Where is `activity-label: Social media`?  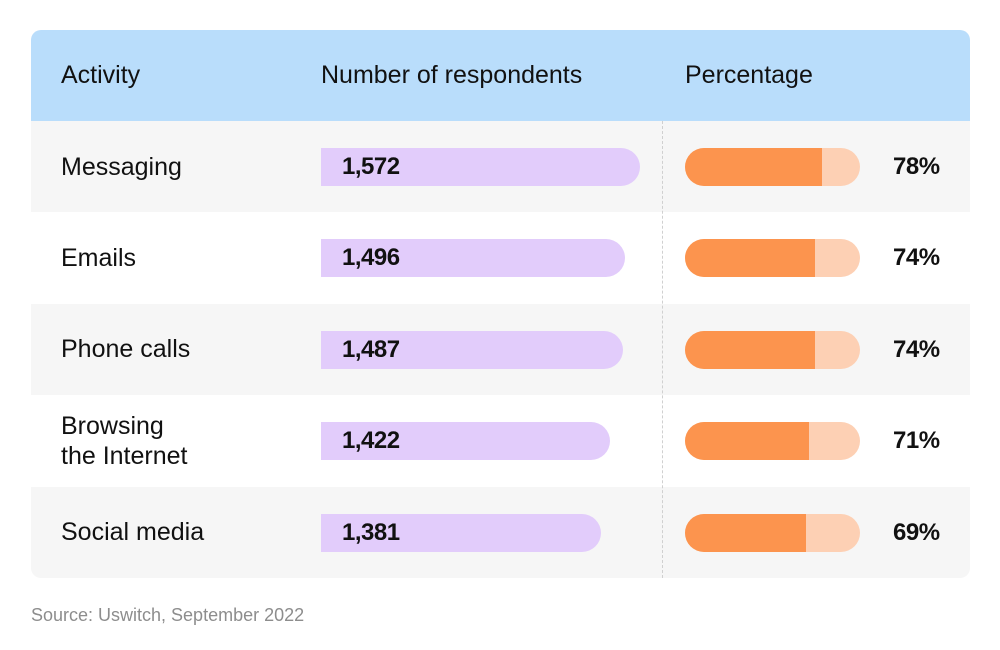
activity-label: Social media is located at coordinates (133, 532).